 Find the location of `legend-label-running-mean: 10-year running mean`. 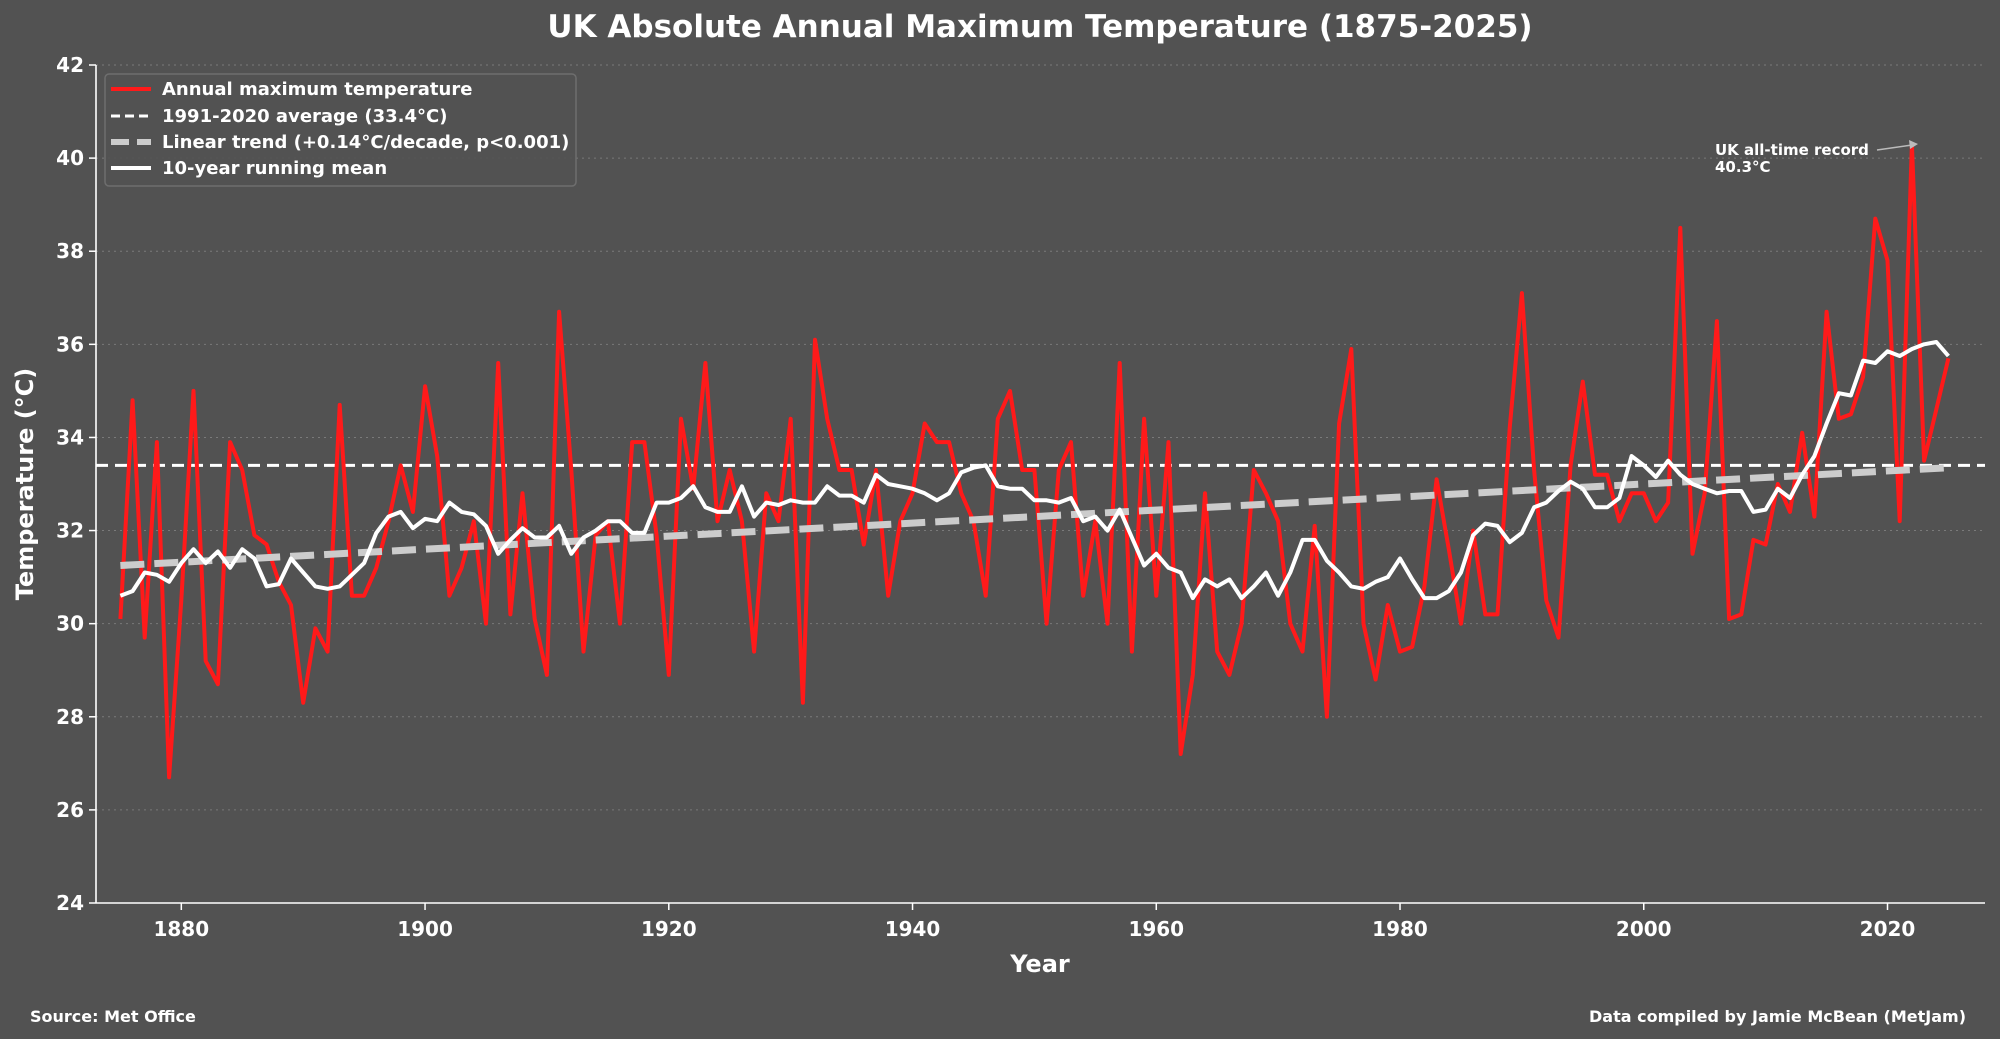

legend-label-running-mean: 10-year running mean is located at coordinates (274, 168).